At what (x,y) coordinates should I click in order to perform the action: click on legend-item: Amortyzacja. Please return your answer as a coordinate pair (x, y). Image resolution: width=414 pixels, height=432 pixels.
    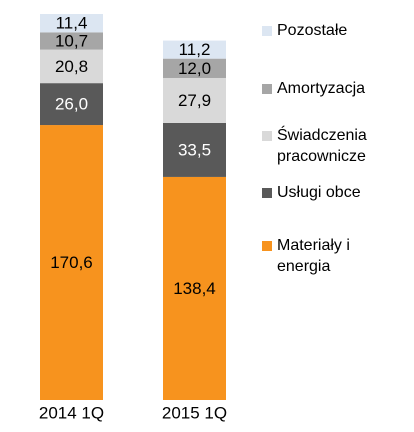
    Looking at the image, I should click on (332, 88).